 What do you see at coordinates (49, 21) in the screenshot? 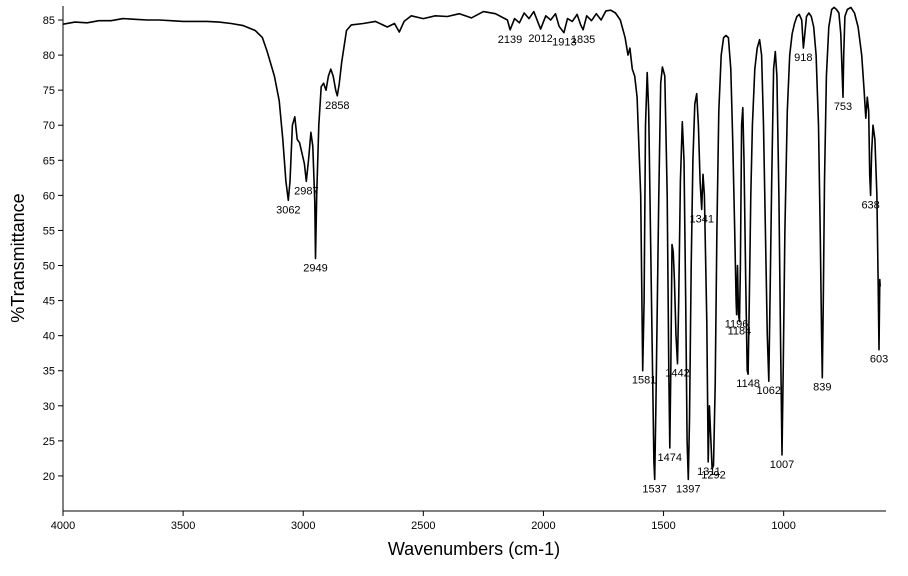
I see `y-tick-label: 85` at bounding box center [49, 21].